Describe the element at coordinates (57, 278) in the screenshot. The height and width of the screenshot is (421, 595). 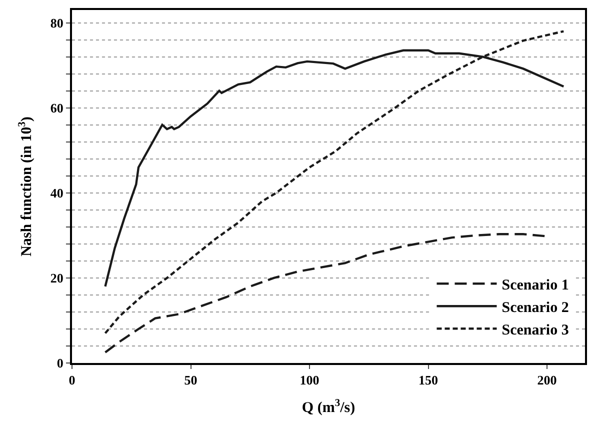
I see `y-tick-label: 20` at that location.